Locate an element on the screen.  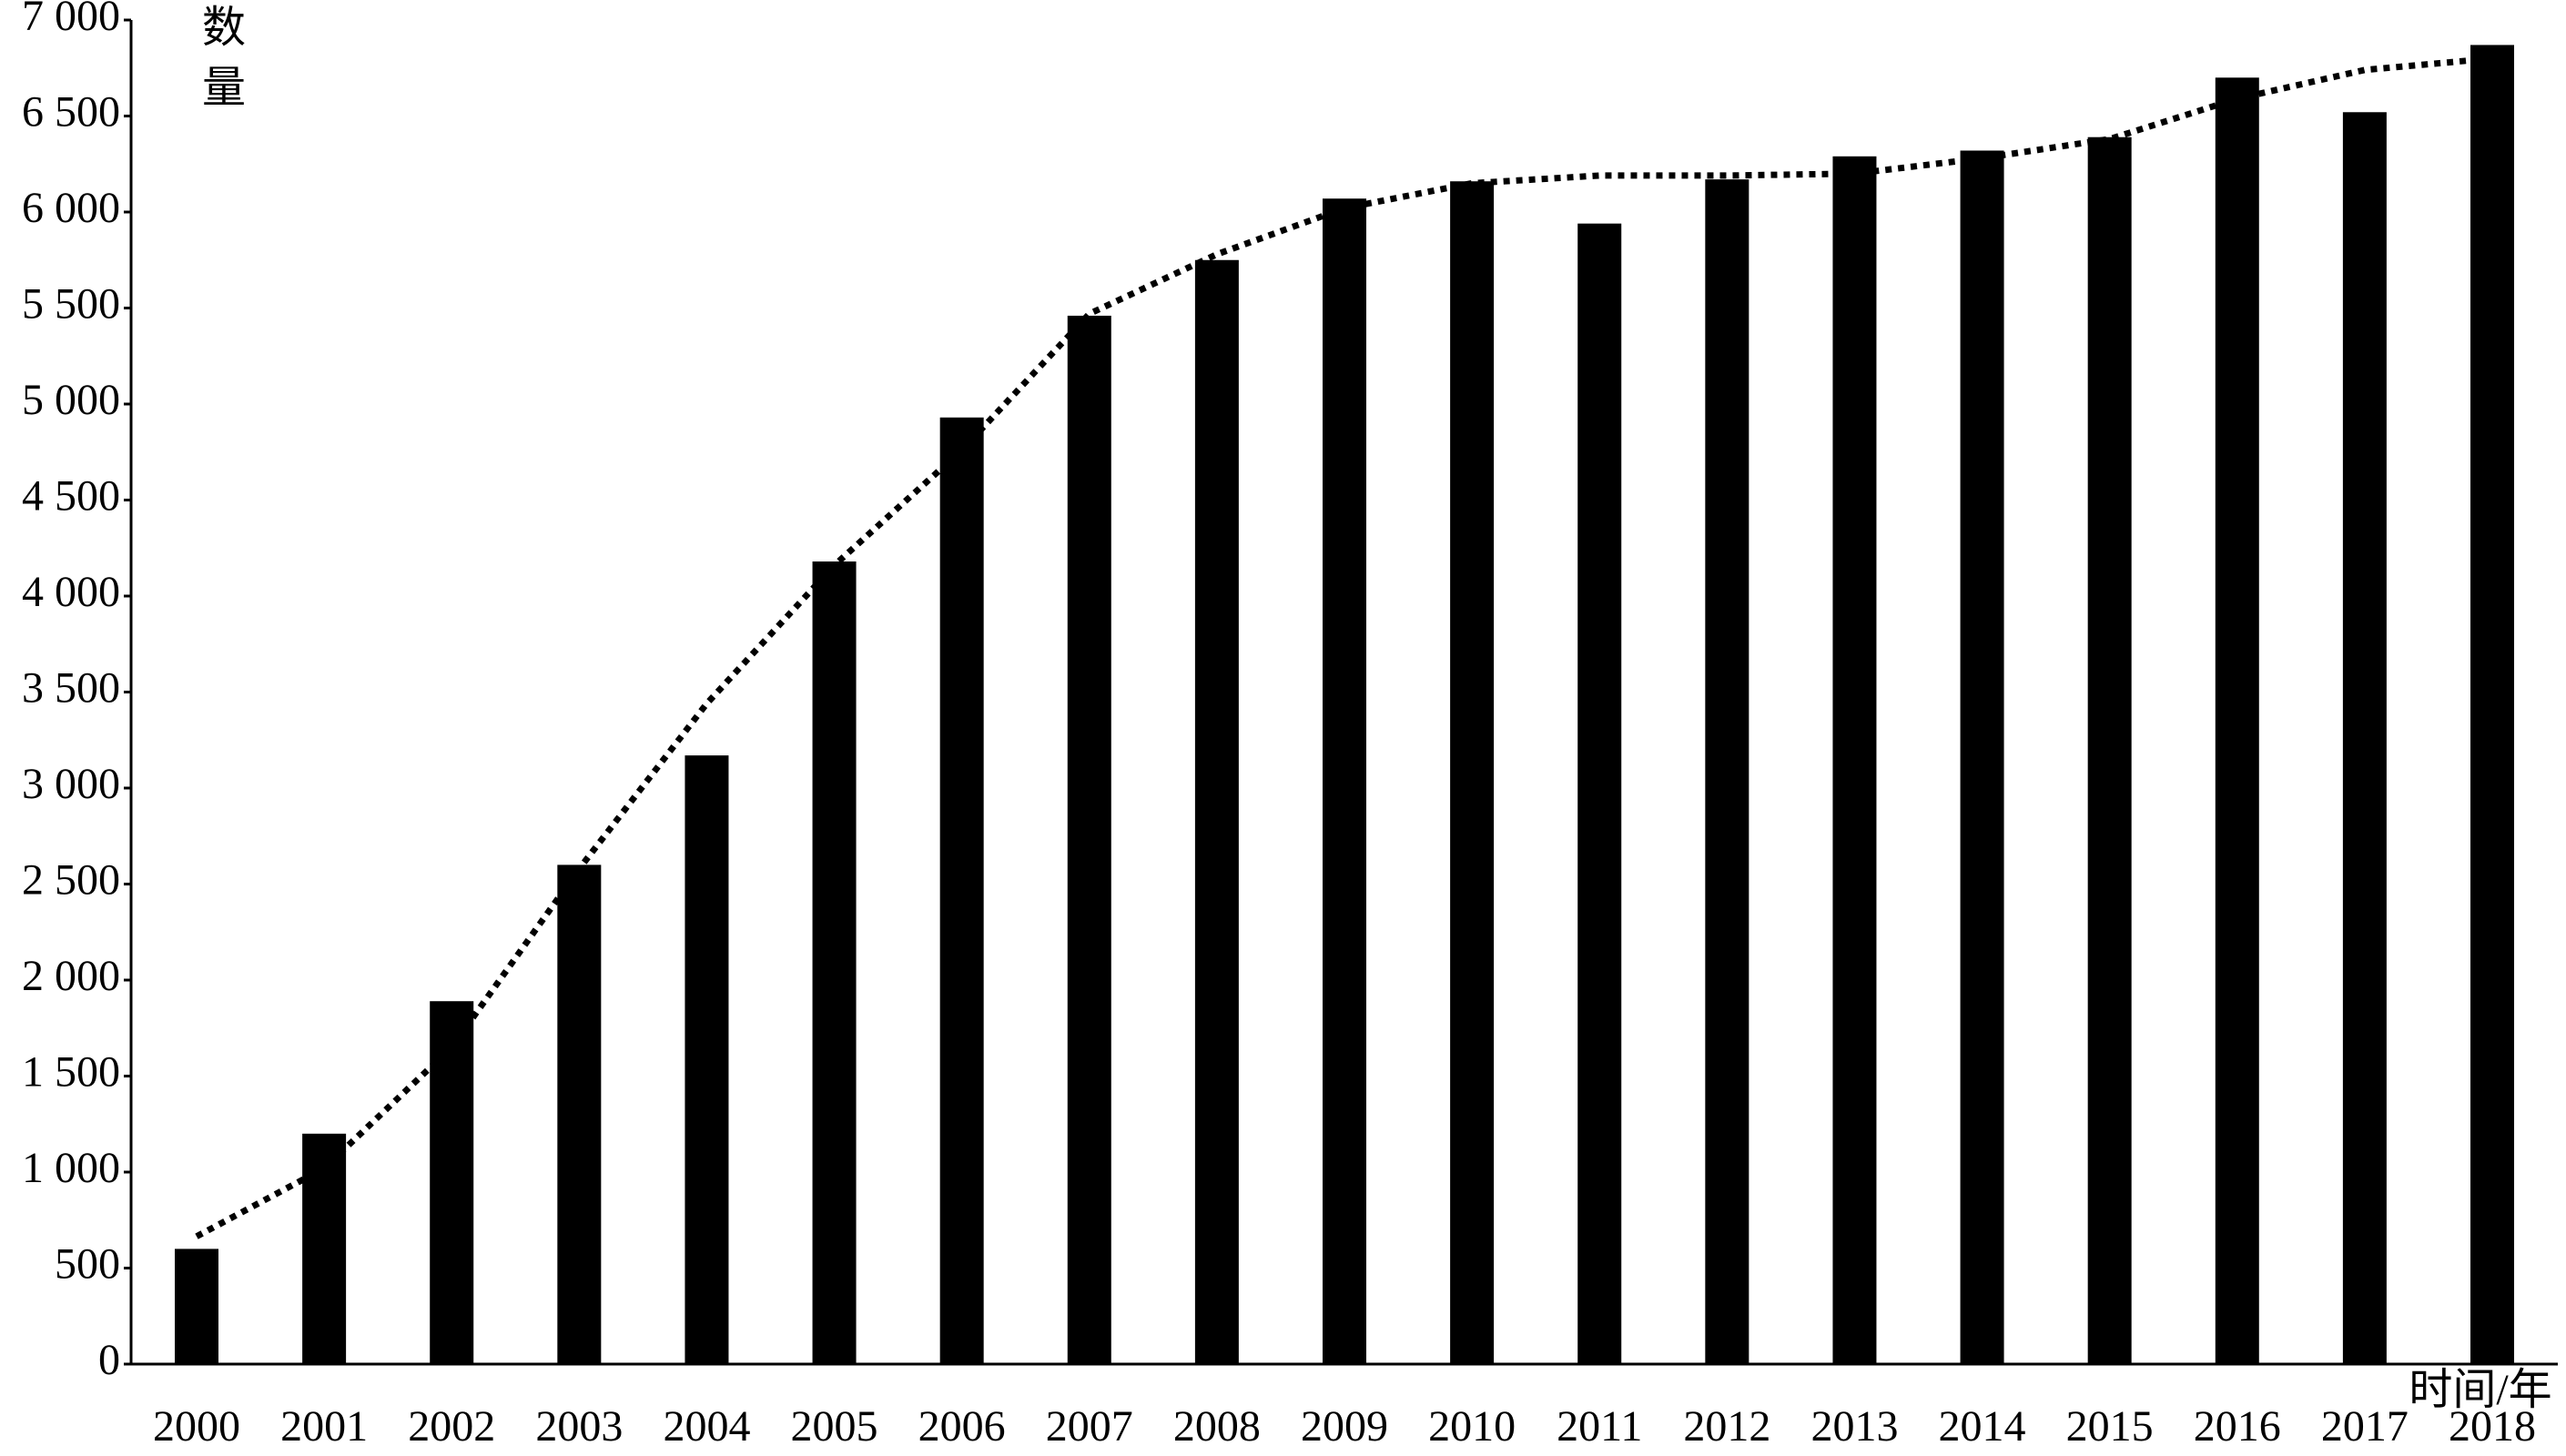
x-tick-label: 2014 is located at coordinates (1982, 1427).